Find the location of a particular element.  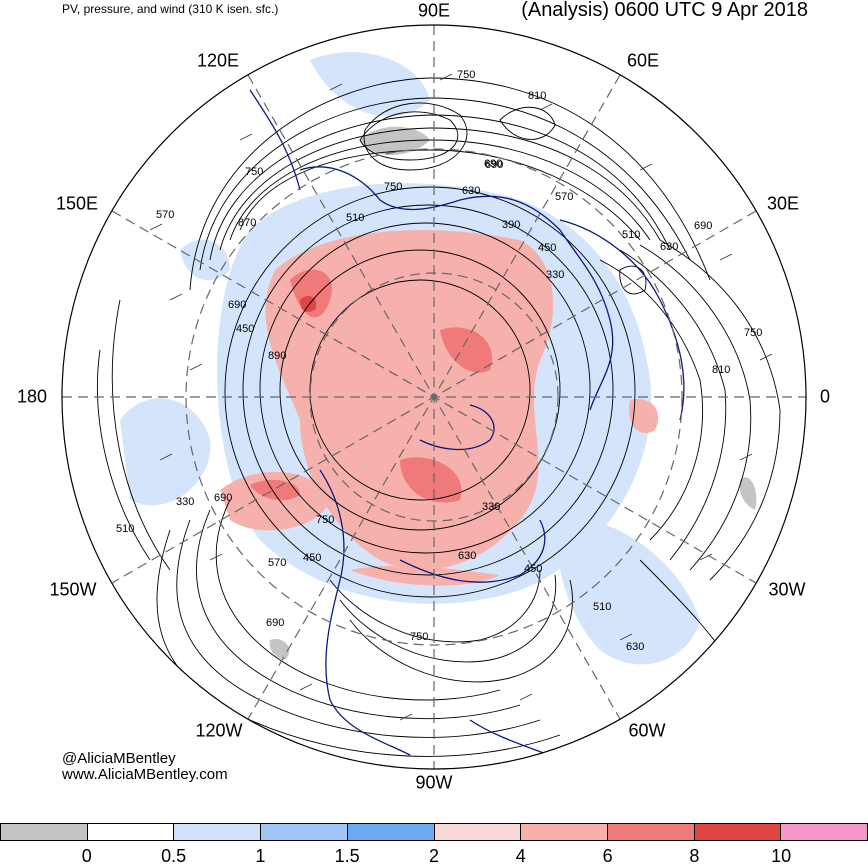

author-website: www.AliciaMBentley.com is located at coordinates (145, 774).